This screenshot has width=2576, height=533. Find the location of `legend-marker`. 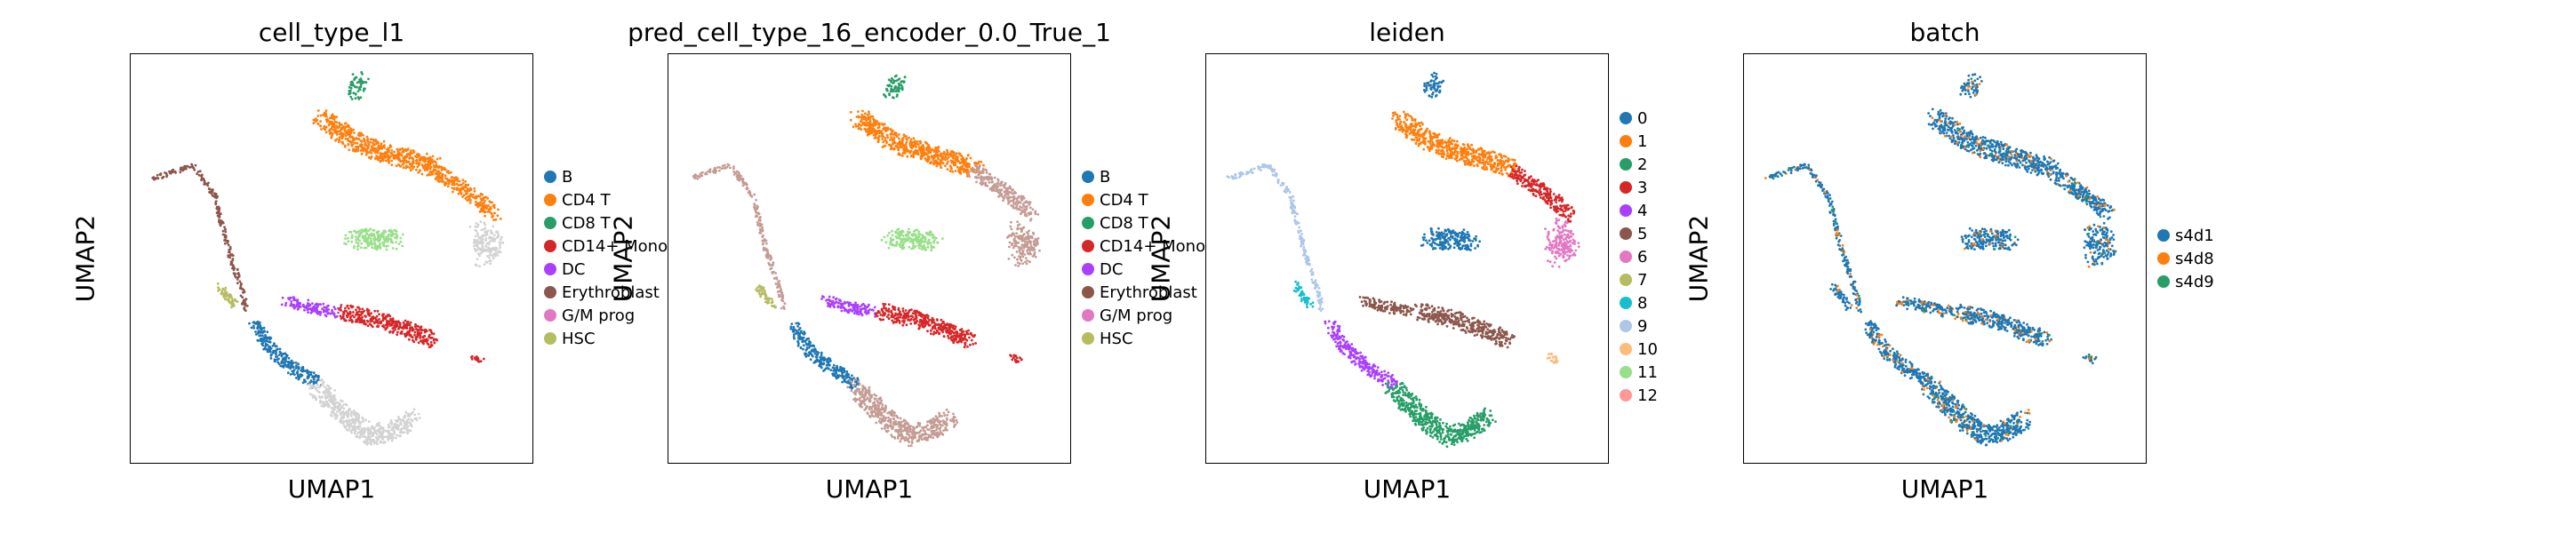

legend-marker is located at coordinates (550, 200).